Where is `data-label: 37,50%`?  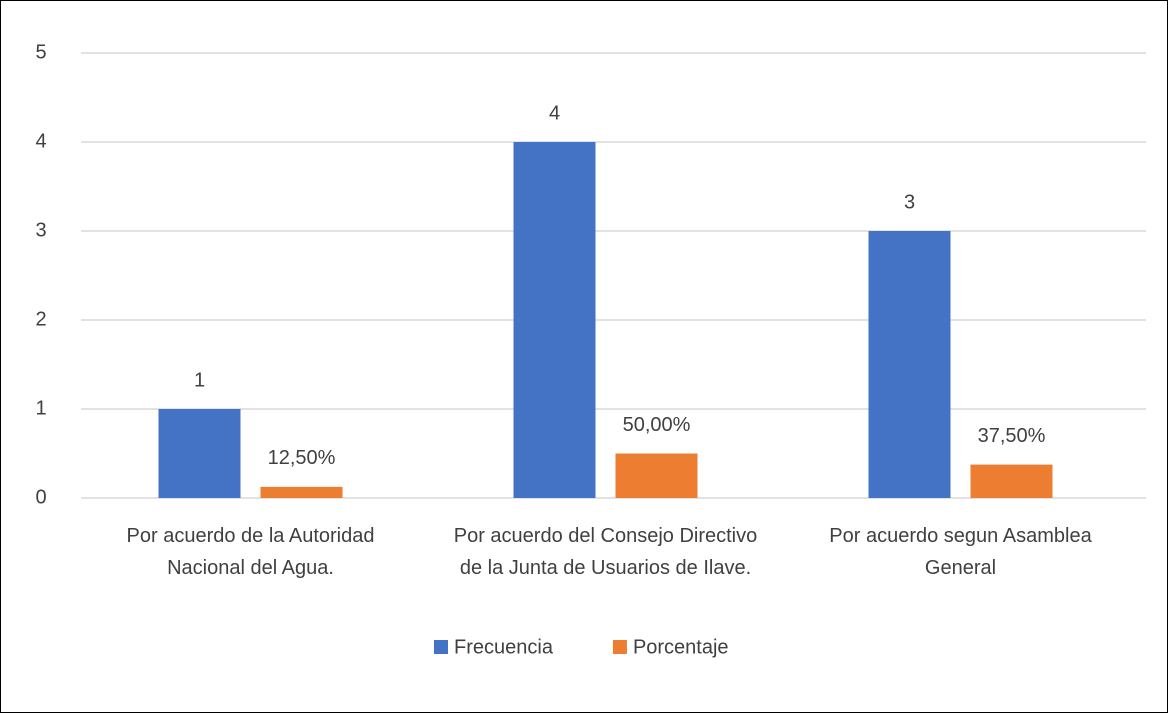
data-label: 37,50% is located at coordinates (1012, 436).